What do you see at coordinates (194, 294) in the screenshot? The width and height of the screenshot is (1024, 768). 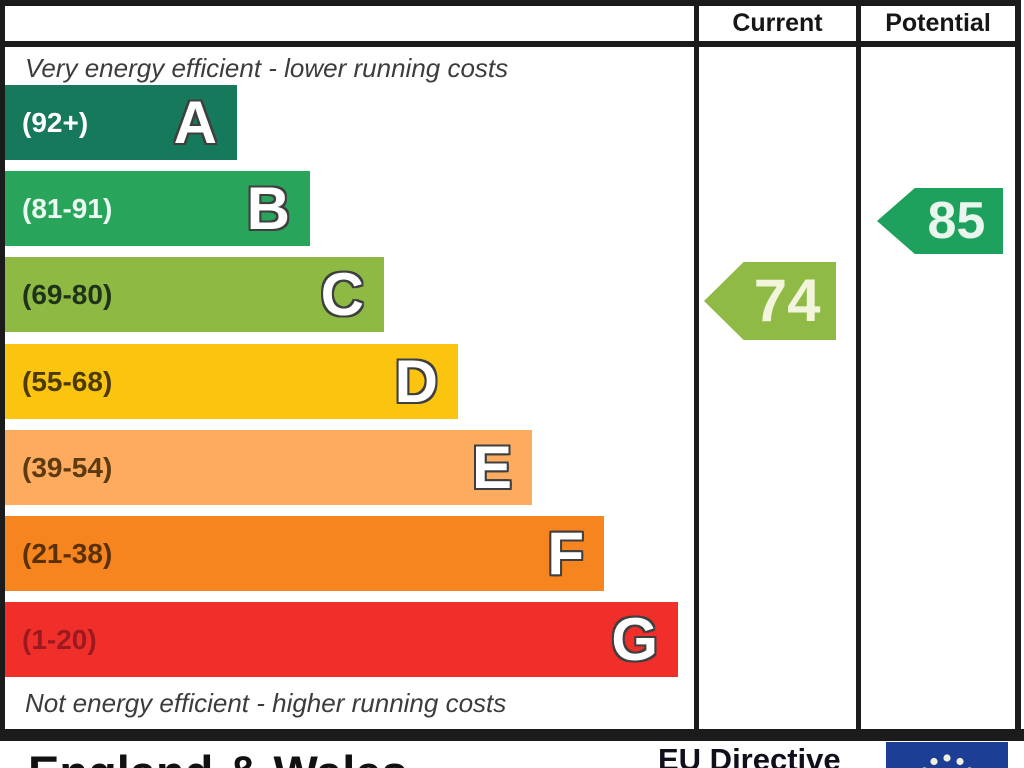 I see `band-row: (69-80) C` at bounding box center [194, 294].